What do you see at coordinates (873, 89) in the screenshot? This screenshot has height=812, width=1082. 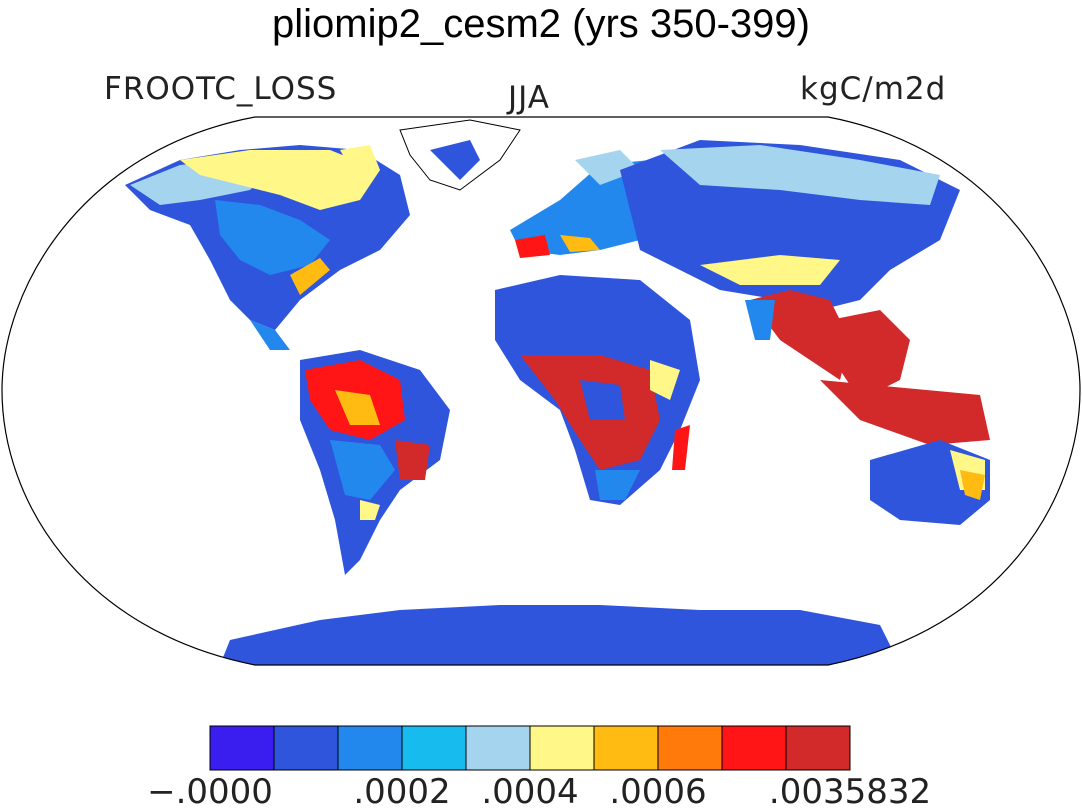 I see `units-label: kgC/m2d` at bounding box center [873, 89].